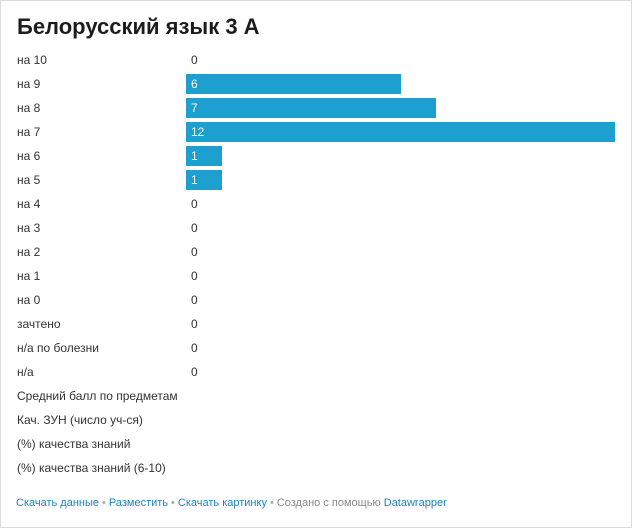 Image resolution: width=632 pixels, height=528 pixels. Describe the element at coordinates (415, 503) in the screenshot. I see `datawrapper-link: Datawrapper` at that location.